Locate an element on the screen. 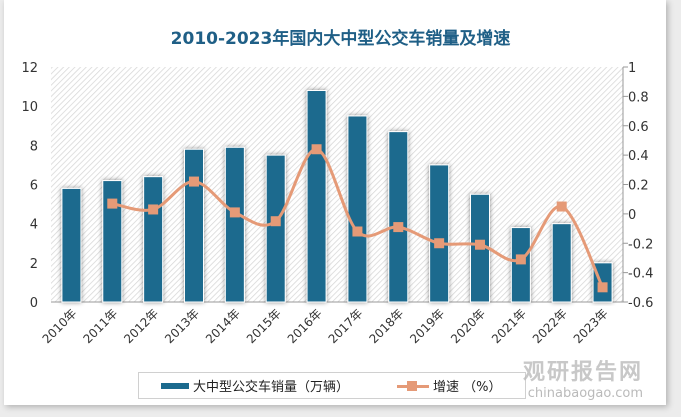 The width and height of the screenshot is (681, 417). x-tick-label: 2021年 is located at coordinates (509, 326).